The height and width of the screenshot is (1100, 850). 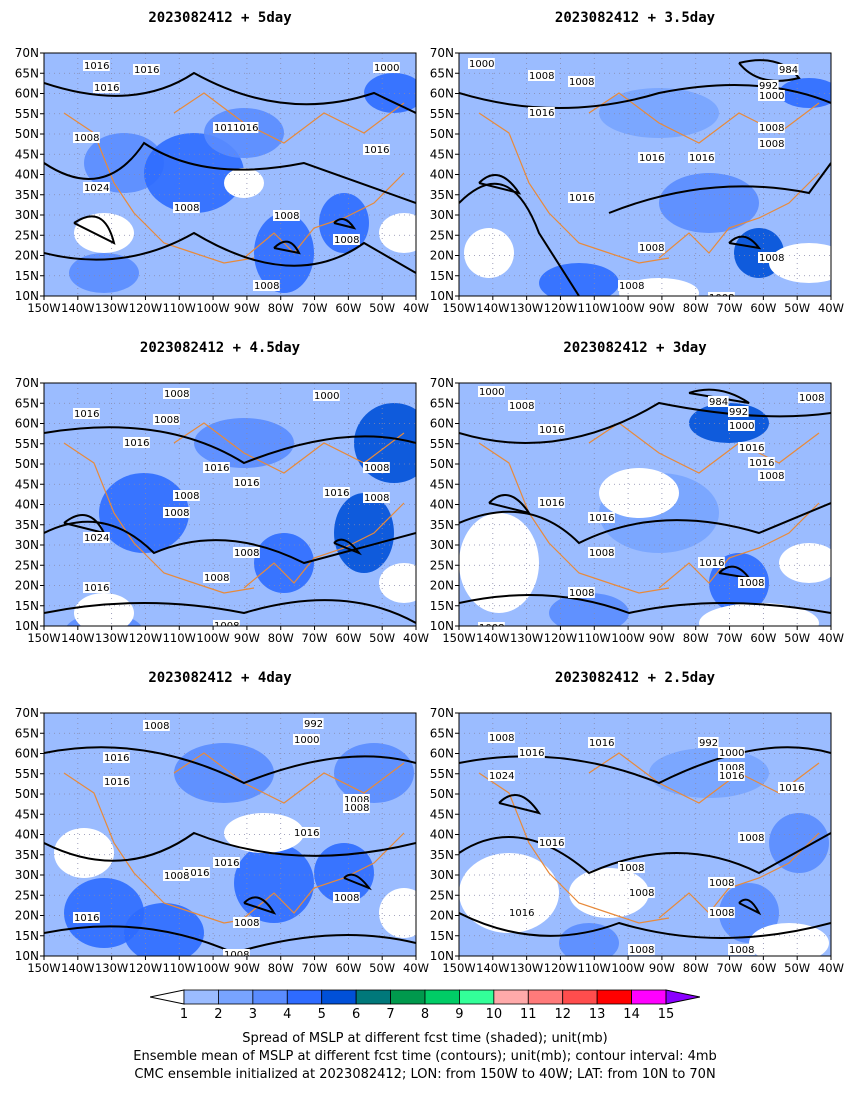 What do you see at coordinates (324, 215) in the screenshot?
I see `coastline` at bounding box center [324, 215].